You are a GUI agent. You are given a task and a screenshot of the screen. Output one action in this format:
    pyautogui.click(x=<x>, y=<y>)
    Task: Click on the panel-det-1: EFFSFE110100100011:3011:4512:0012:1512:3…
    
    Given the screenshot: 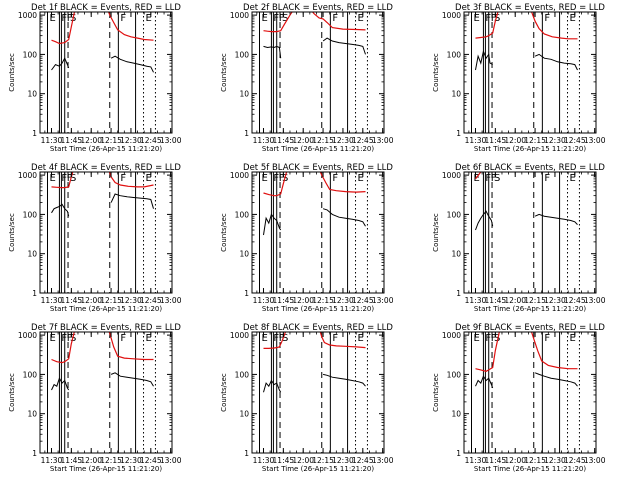 What is the action you would take?
    pyautogui.click(x=95, y=78)
    